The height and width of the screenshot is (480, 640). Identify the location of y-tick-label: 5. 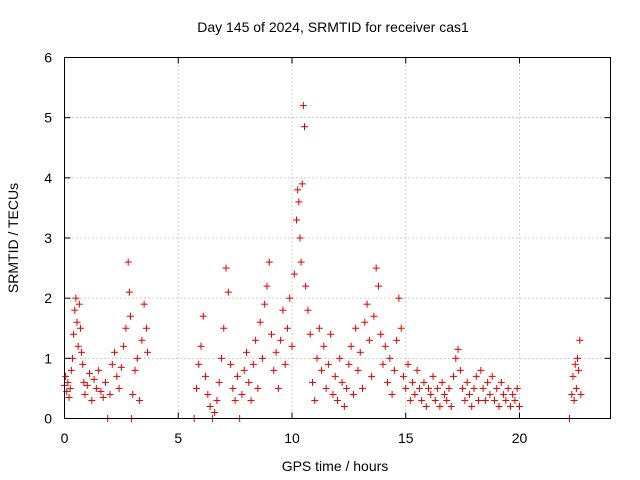
(48, 118).